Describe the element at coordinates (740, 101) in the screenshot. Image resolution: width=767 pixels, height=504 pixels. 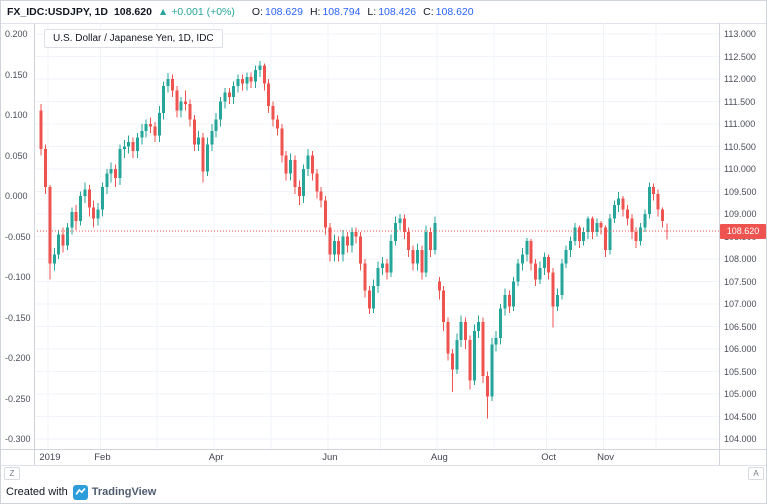
I see `right-axis-tick: 111.500` at that location.